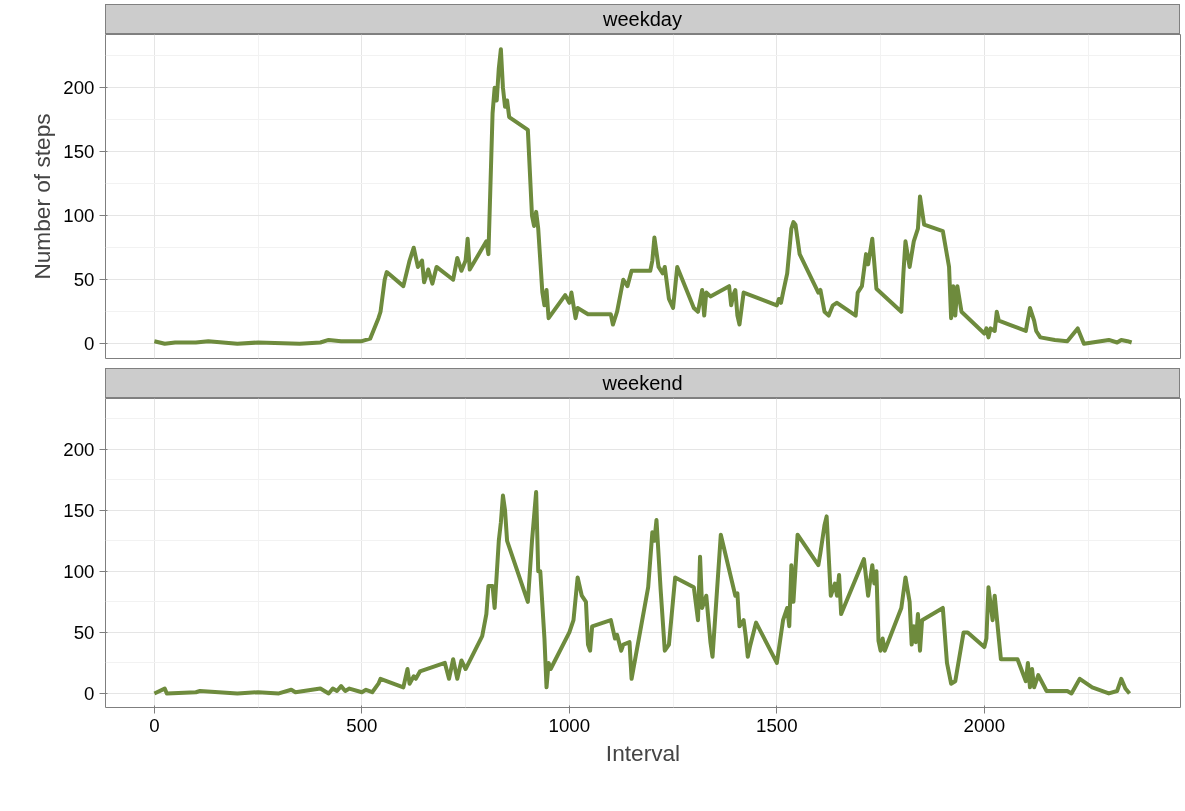  Describe the element at coordinates (362, 725) in the screenshot. I see `x-tick-label: 500` at that location.